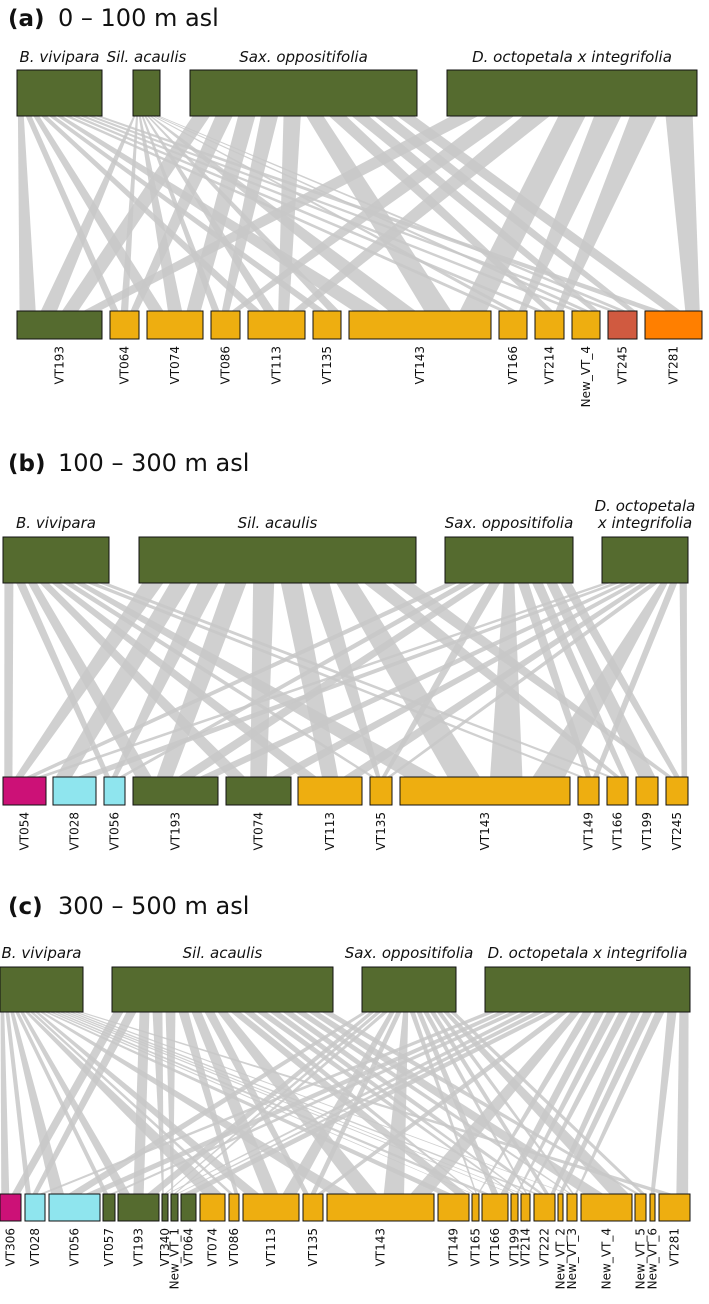 The height and width of the screenshot is (1304, 709). Describe the element at coordinates (641, 1258) in the screenshot. I see `fungus-label: New_VT_5` at that location.